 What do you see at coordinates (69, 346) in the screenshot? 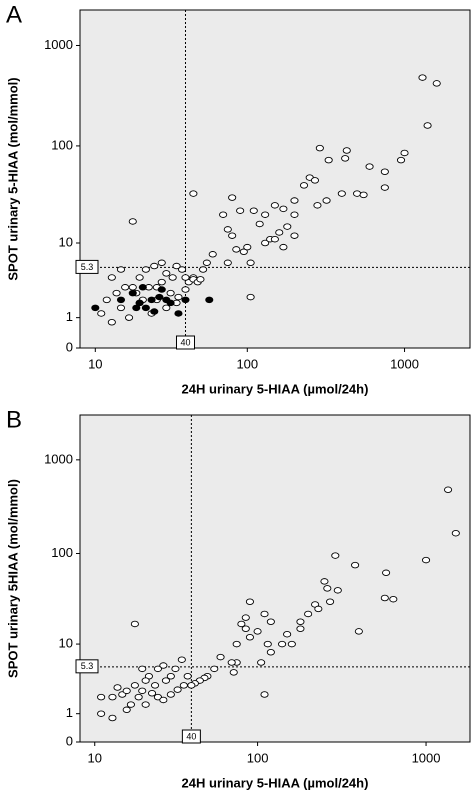
I see `y-tick-label: 0` at bounding box center [69, 346].